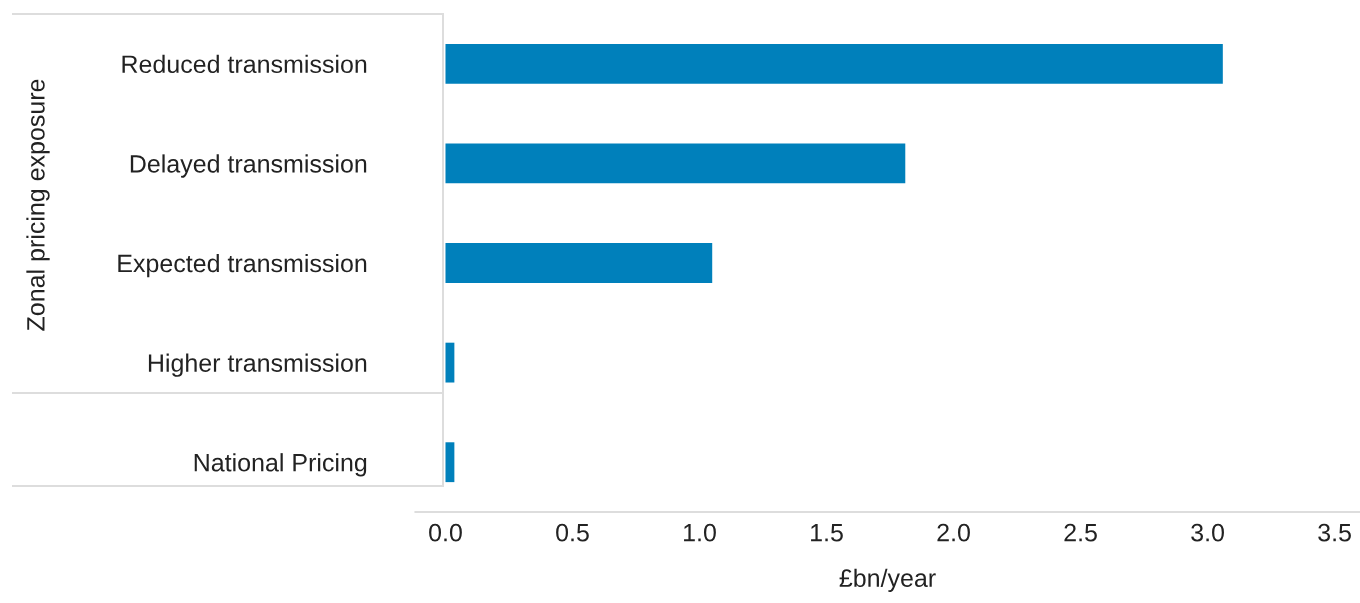  I want to click on x-tick-label: 1.5, so click(827, 533).